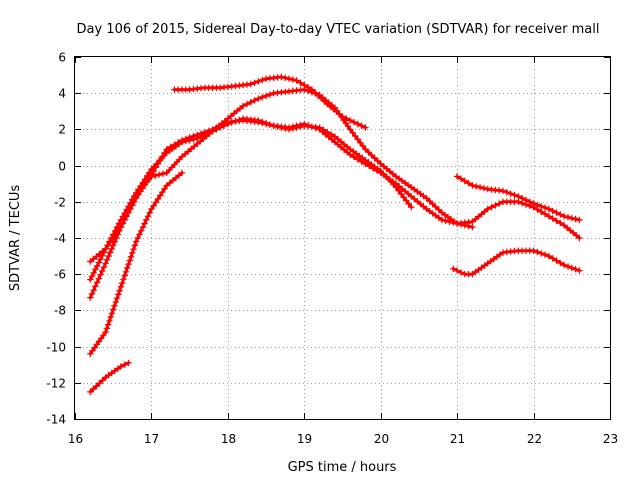 This screenshot has width=640, height=480. I want to click on x-tick-label: 19, so click(304, 439).